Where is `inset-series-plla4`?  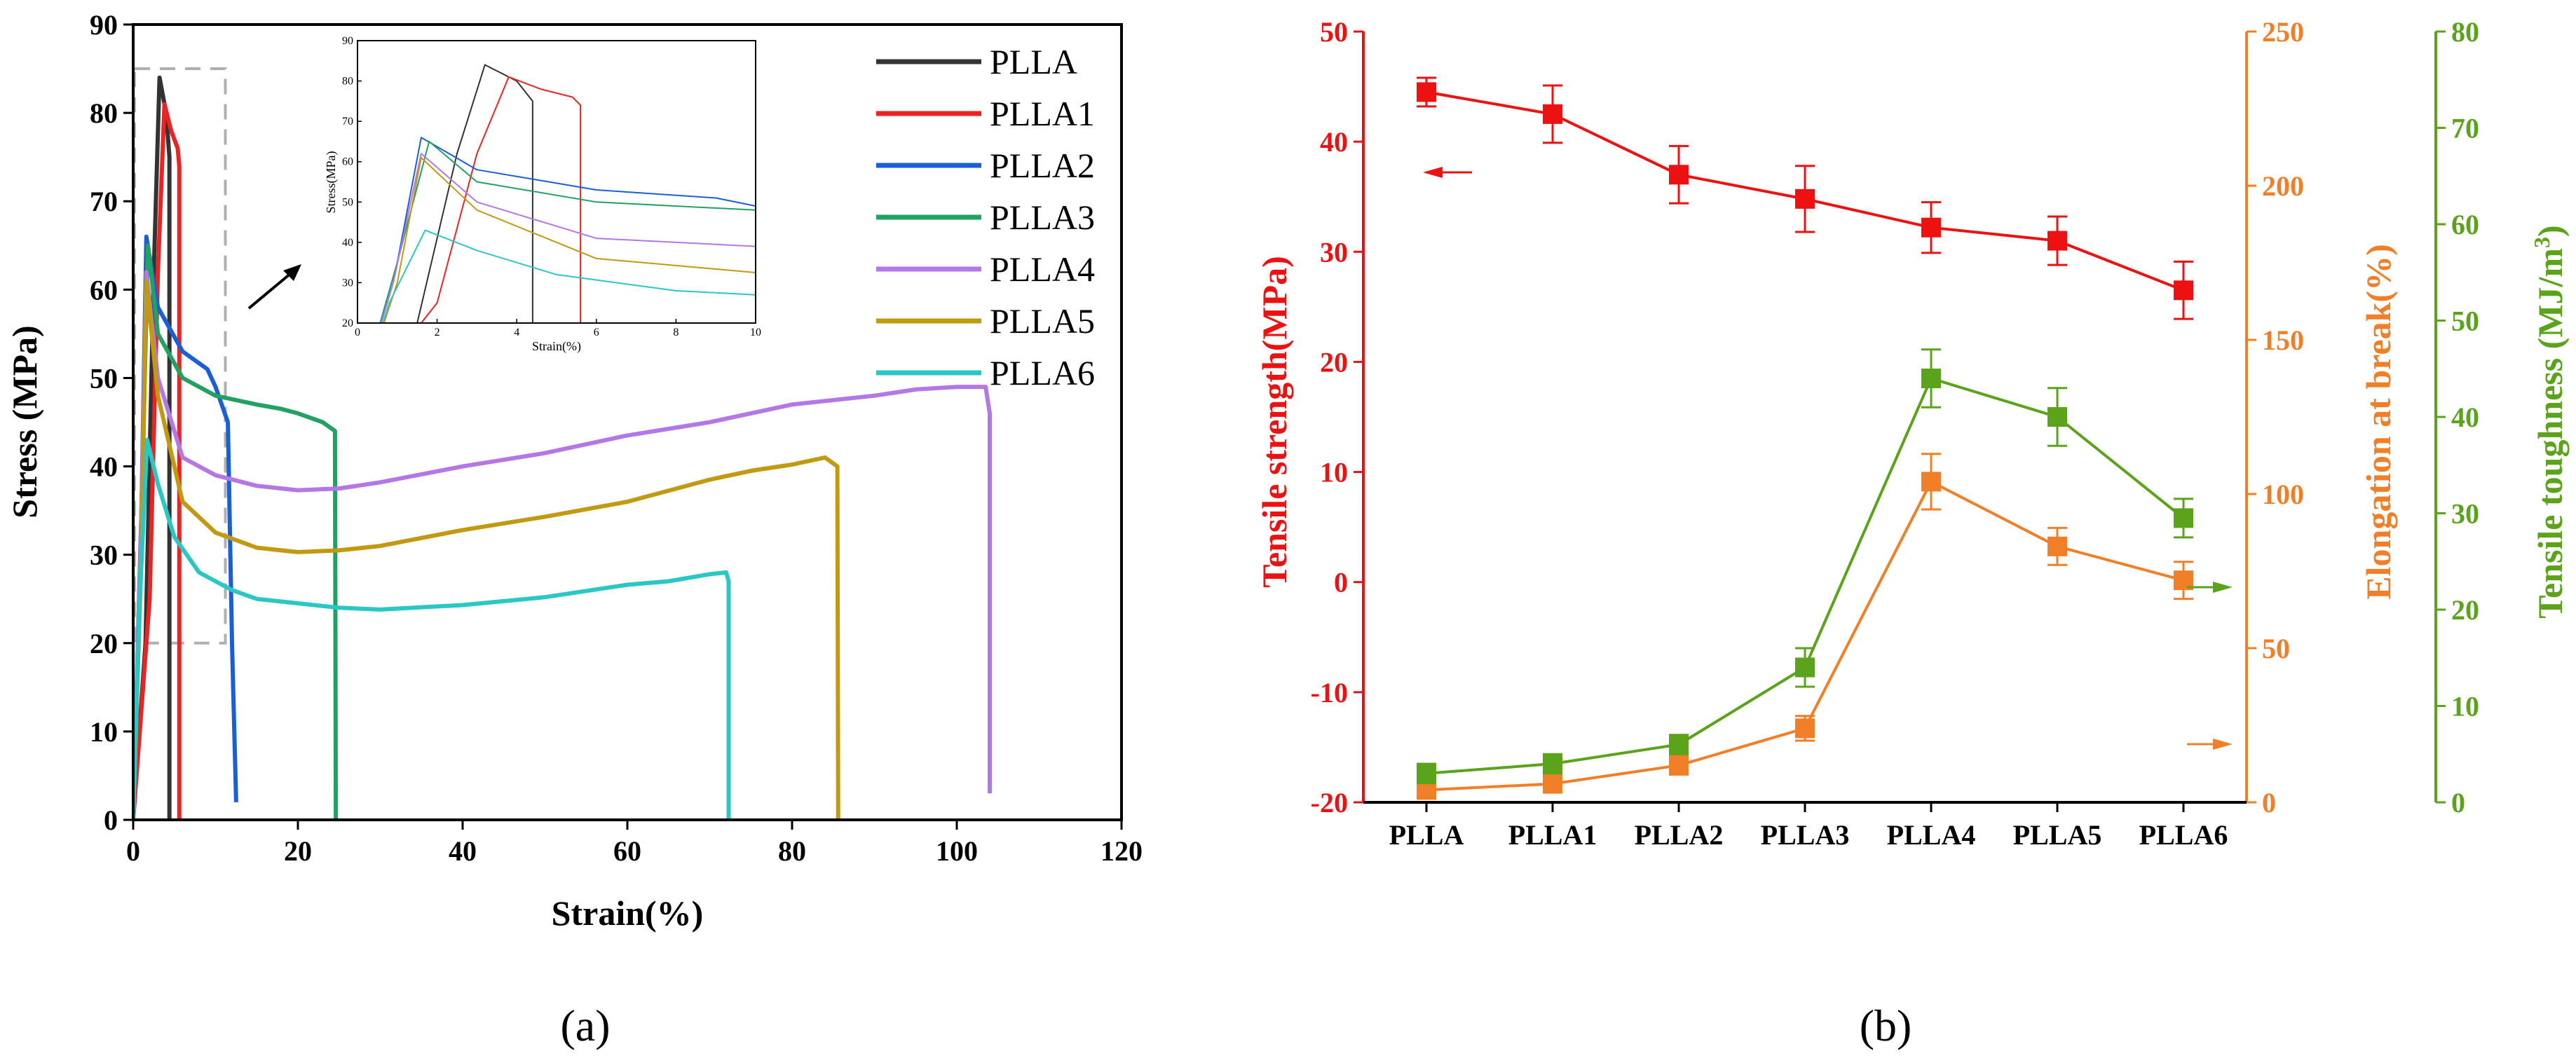
inset-series-plla4 is located at coordinates (568, 238).